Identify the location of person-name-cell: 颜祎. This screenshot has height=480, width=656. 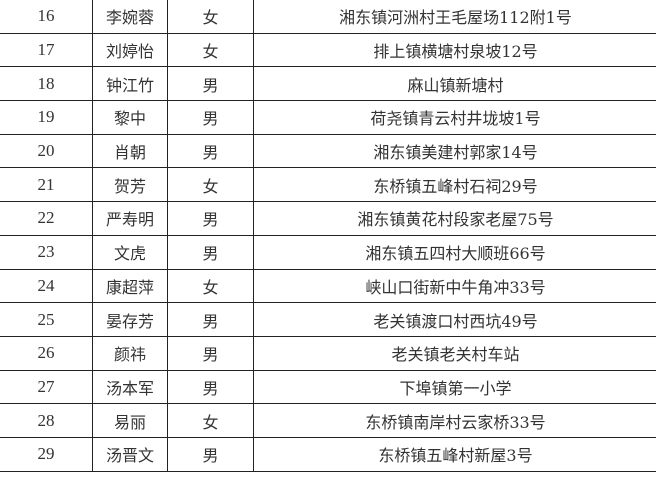
(130, 353).